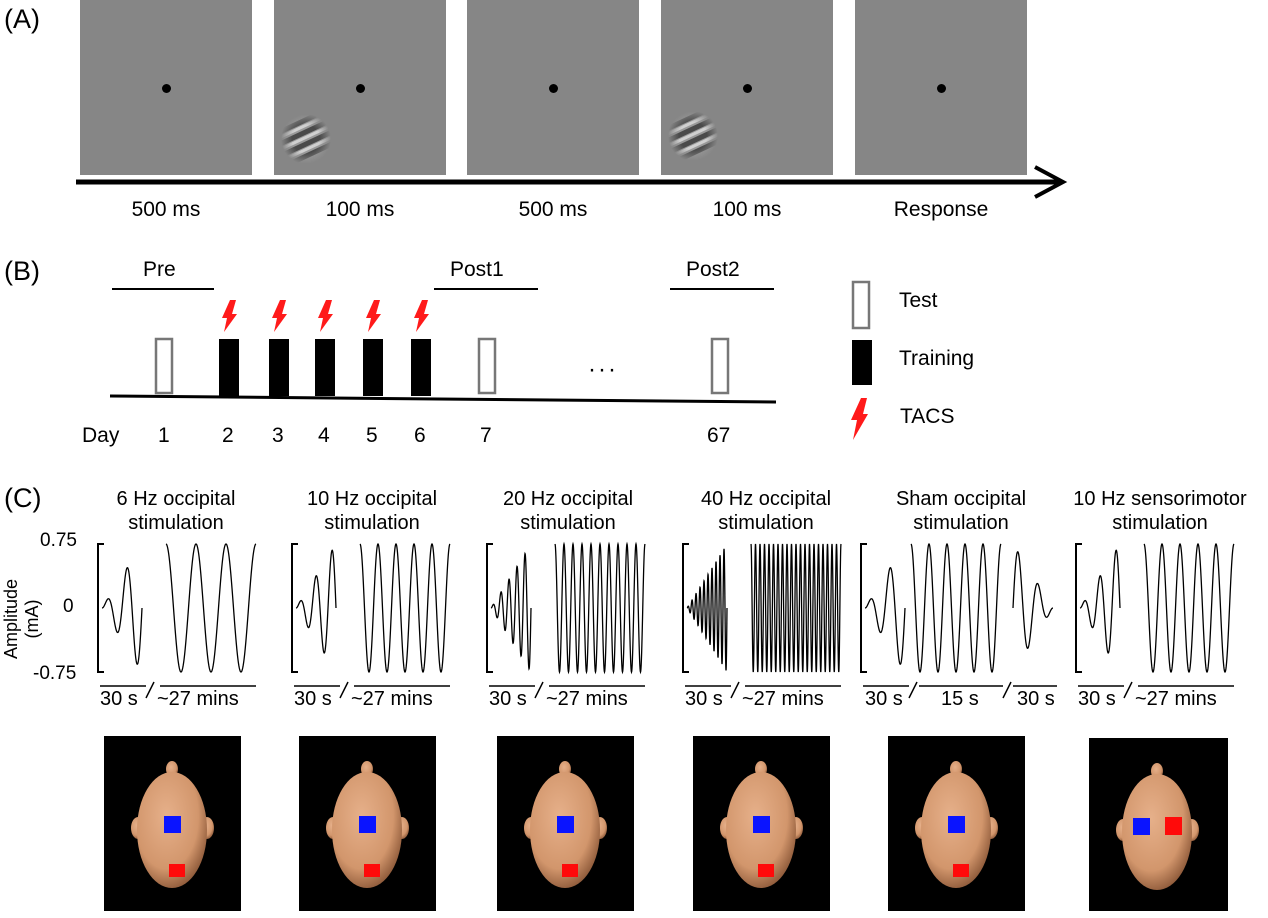 This screenshot has width=1268, height=918. I want to click on day-word: Day, so click(101, 435).